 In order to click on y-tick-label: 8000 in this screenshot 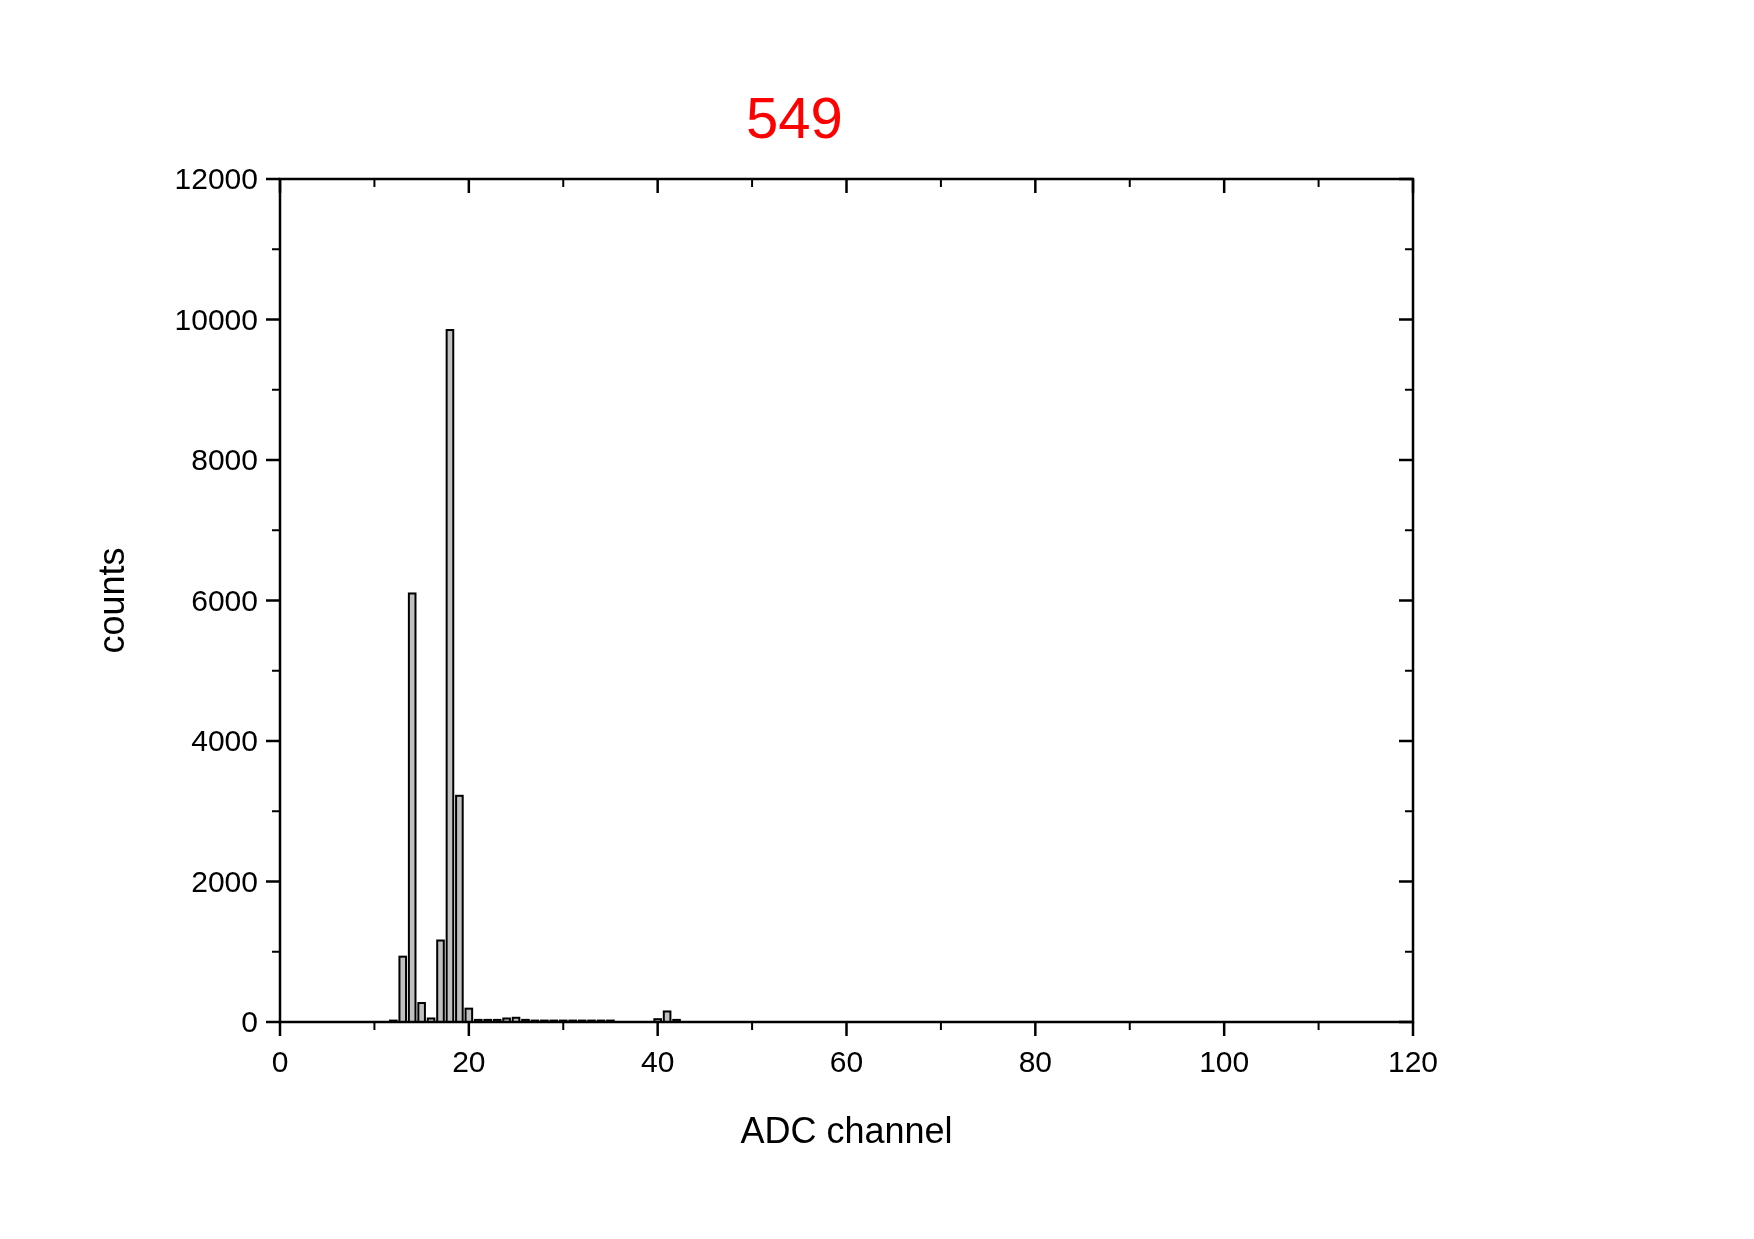, I will do `click(224, 459)`.